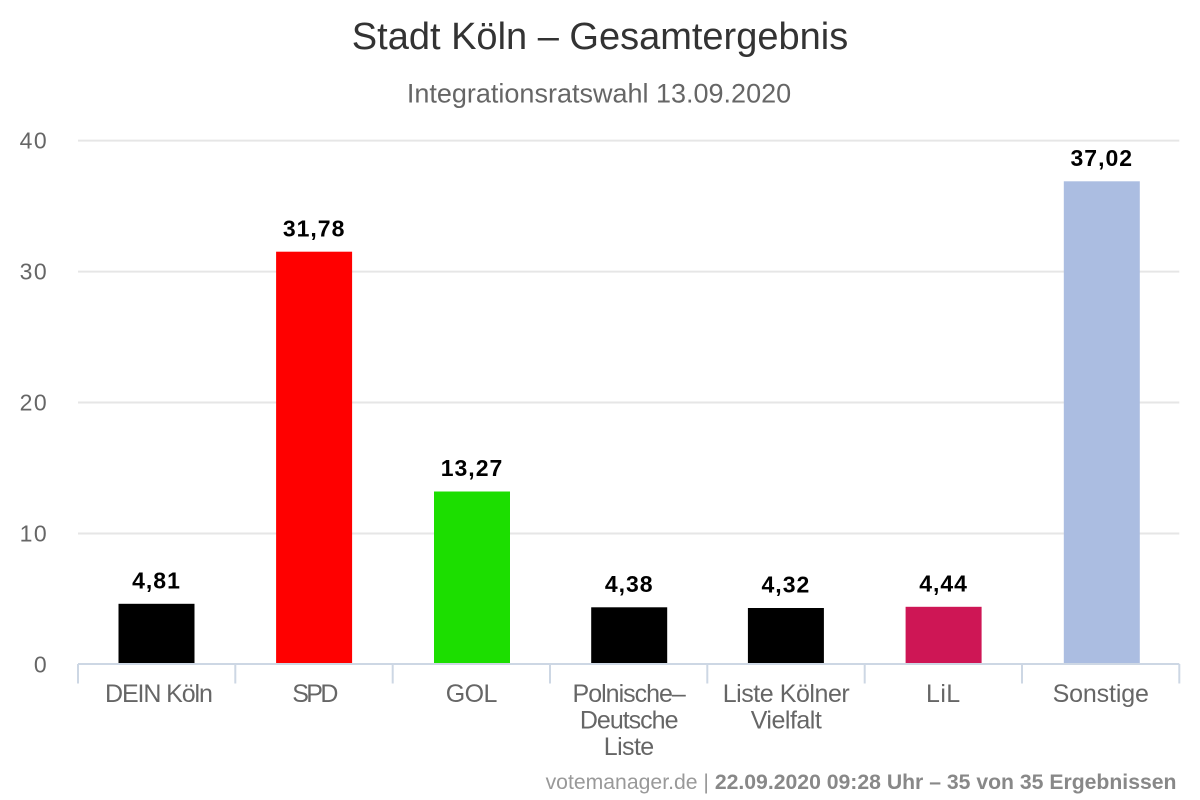 The height and width of the screenshot is (800, 1200). I want to click on svg-text: 13,27, so click(472, 468).